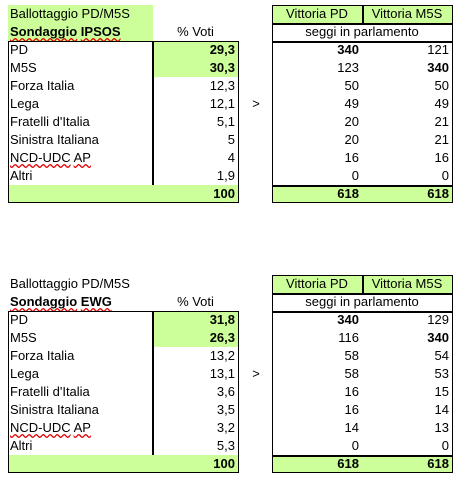 The width and height of the screenshot is (458, 485). I want to click on seats-pd: 123, so click(348, 67).